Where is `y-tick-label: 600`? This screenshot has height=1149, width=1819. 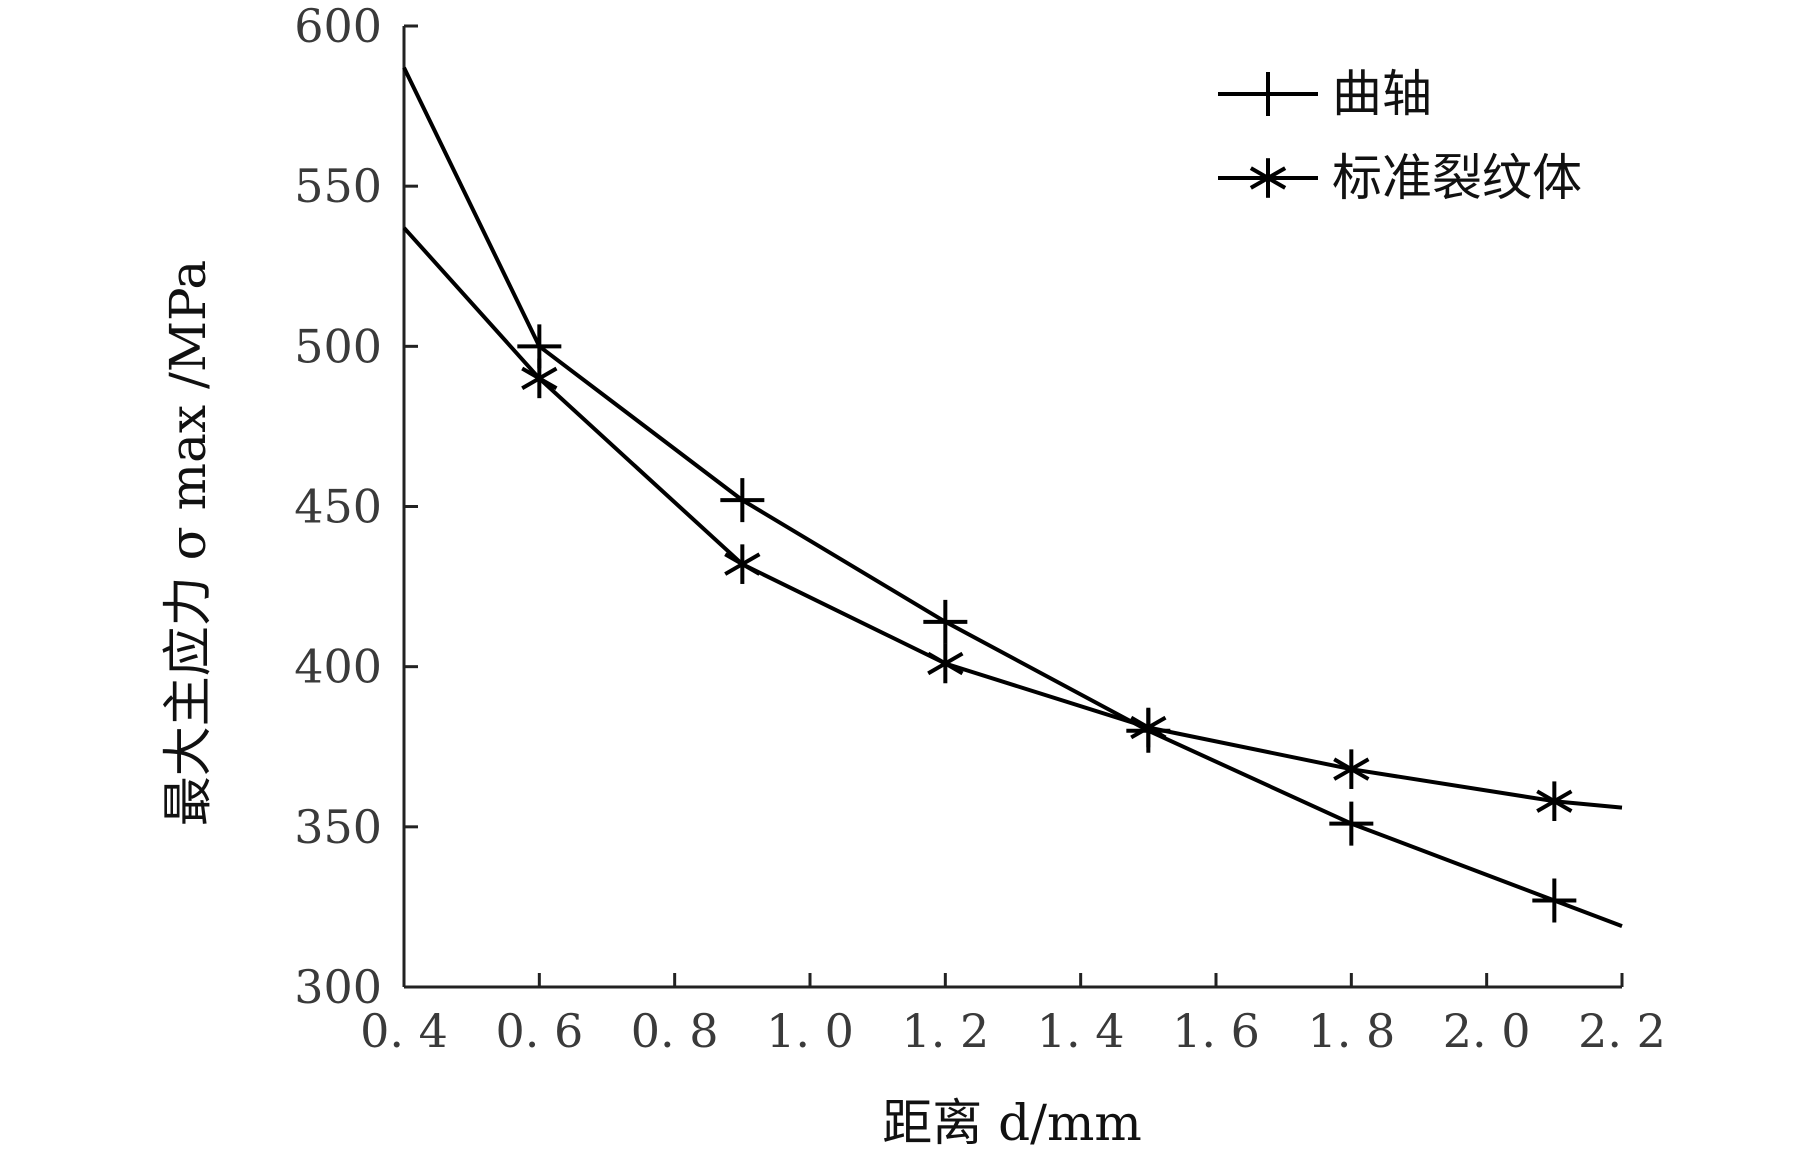
y-tick-label: 600 is located at coordinates (338, 26).